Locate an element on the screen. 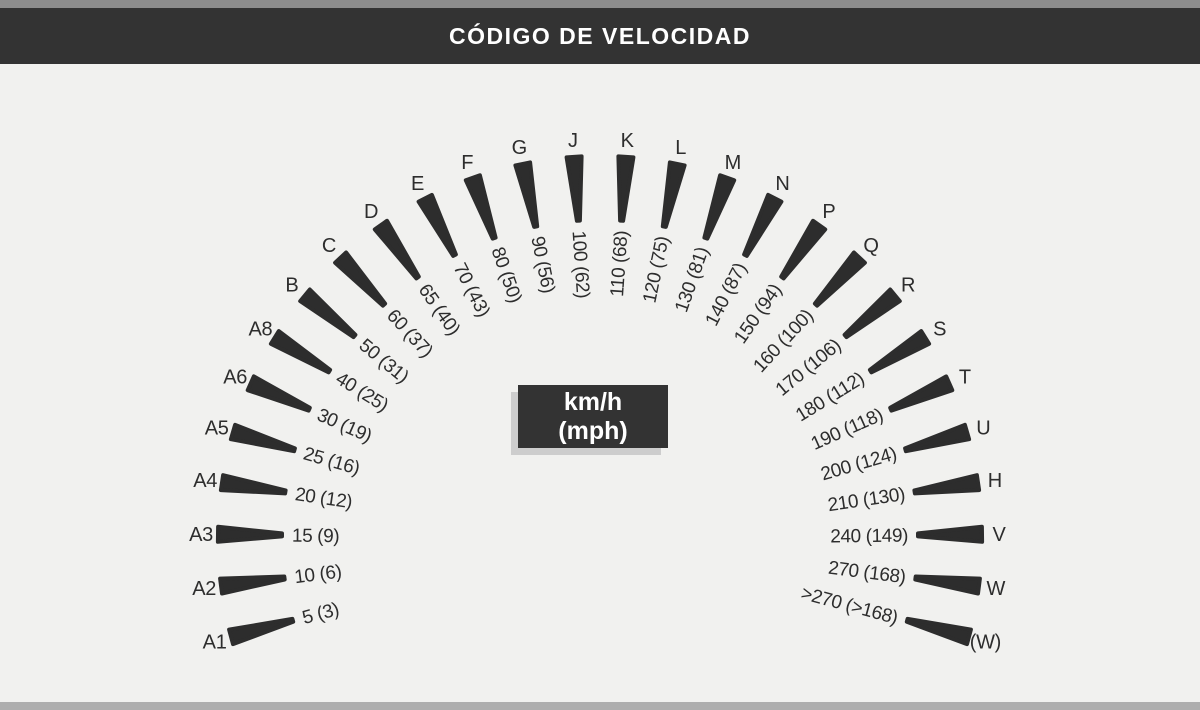 The image size is (1200, 710). speed-value-label: 210 (130) is located at coordinates (866, 500).